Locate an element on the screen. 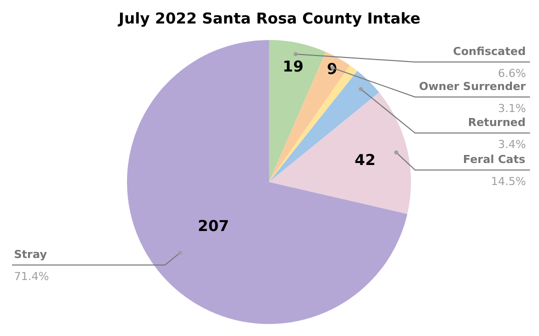 The width and height of the screenshot is (539, 336). data-label: 42 is located at coordinates (365, 159).